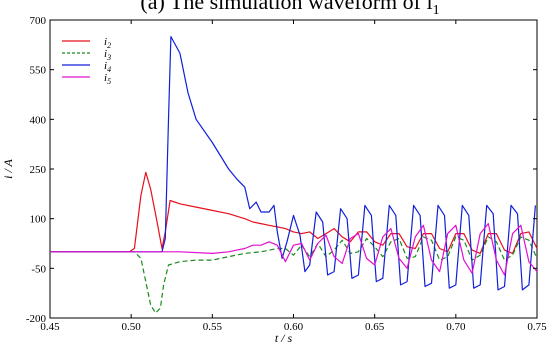 Image resolution: width=549 pixels, height=345 pixels. What do you see at coordinates (284, 338) in the screenshot?
I see `x-axis-label: t / s` at bounding box center [284, 338].